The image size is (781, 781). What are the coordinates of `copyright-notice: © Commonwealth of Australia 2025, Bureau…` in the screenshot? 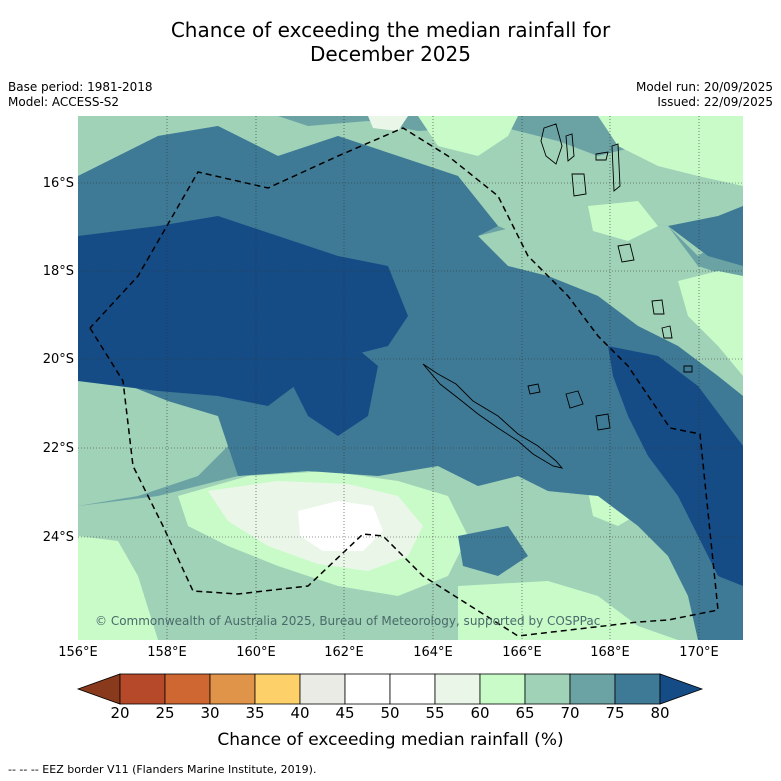 It's located at (348, 621).